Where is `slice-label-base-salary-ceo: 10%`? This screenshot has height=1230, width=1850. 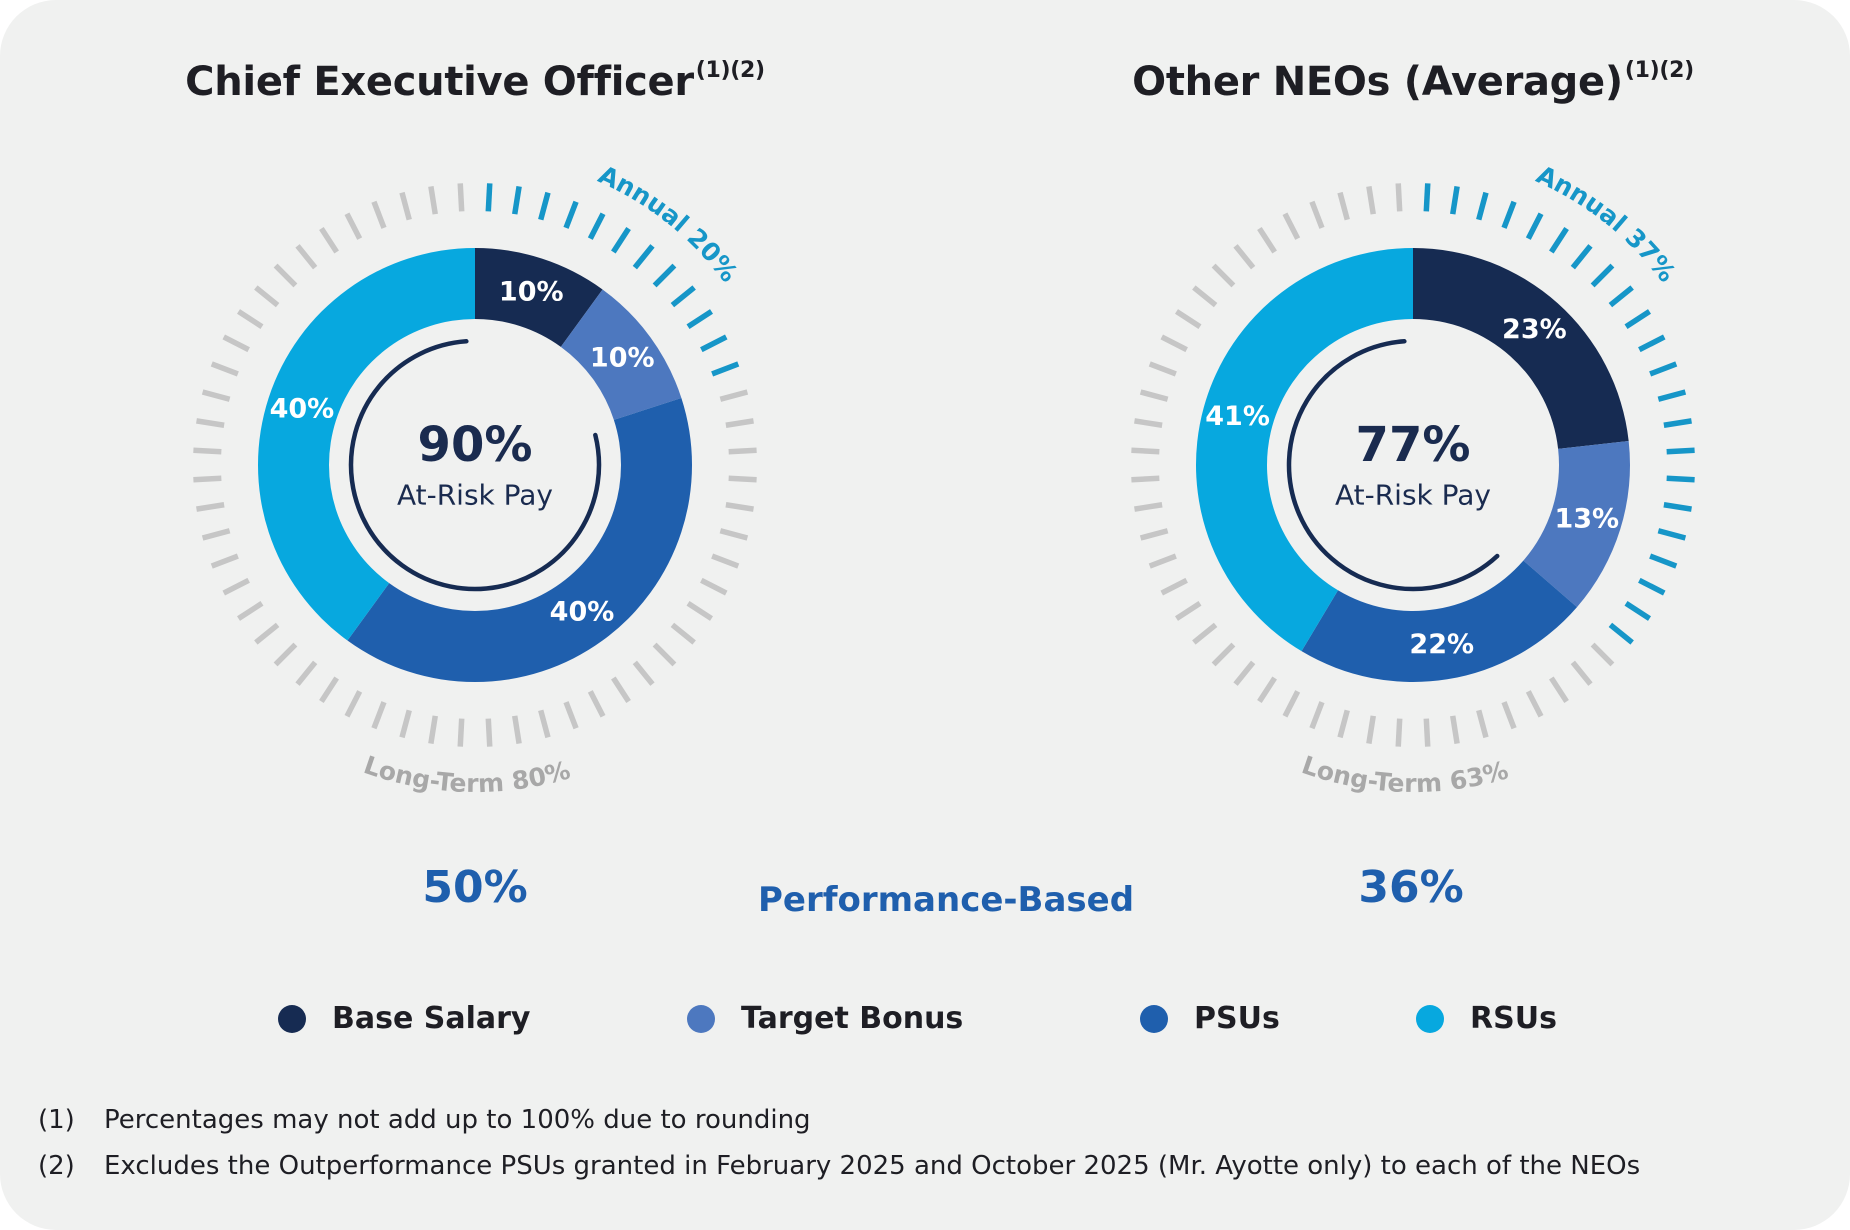 slice-label-base-salary-ceo: 10% is located at coordinates (531, 291).